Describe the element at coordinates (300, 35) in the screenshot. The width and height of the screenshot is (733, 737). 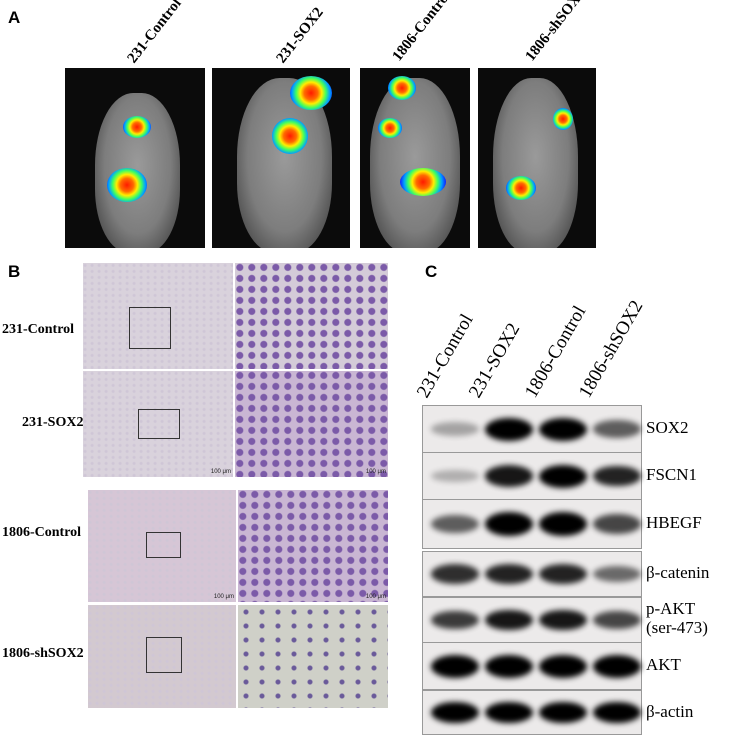
I see `mouse-label: 231-SOX2` at that location.